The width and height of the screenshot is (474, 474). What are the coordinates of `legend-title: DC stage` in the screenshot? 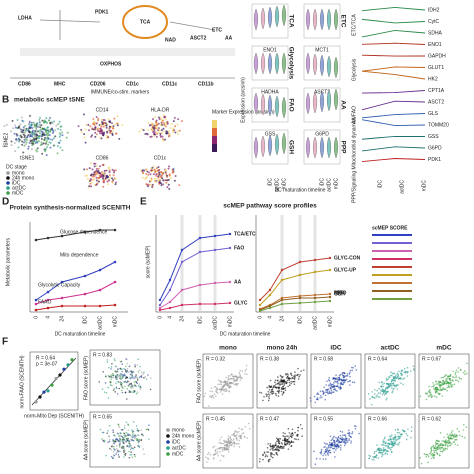 It's located at (16, 167).